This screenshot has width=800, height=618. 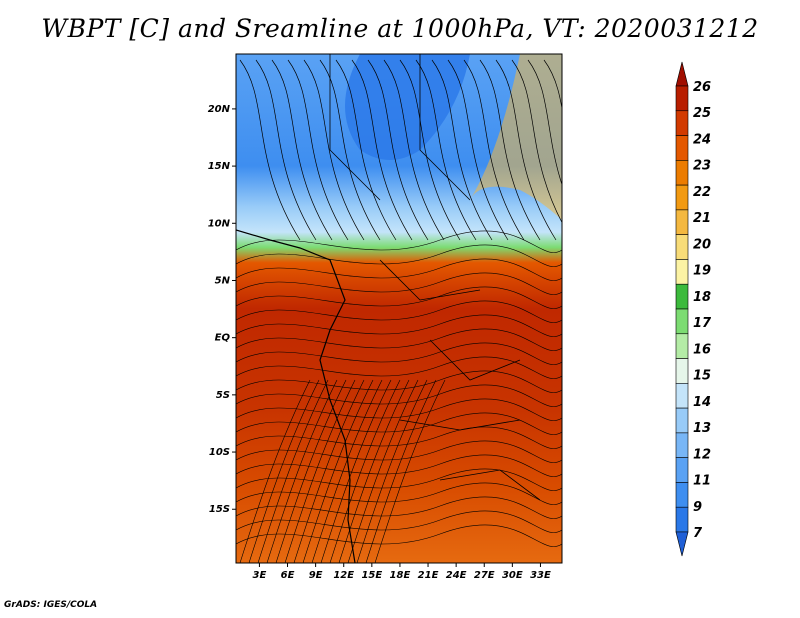 I want to click on colorbar-label: 21, so click(x=702, y=218).